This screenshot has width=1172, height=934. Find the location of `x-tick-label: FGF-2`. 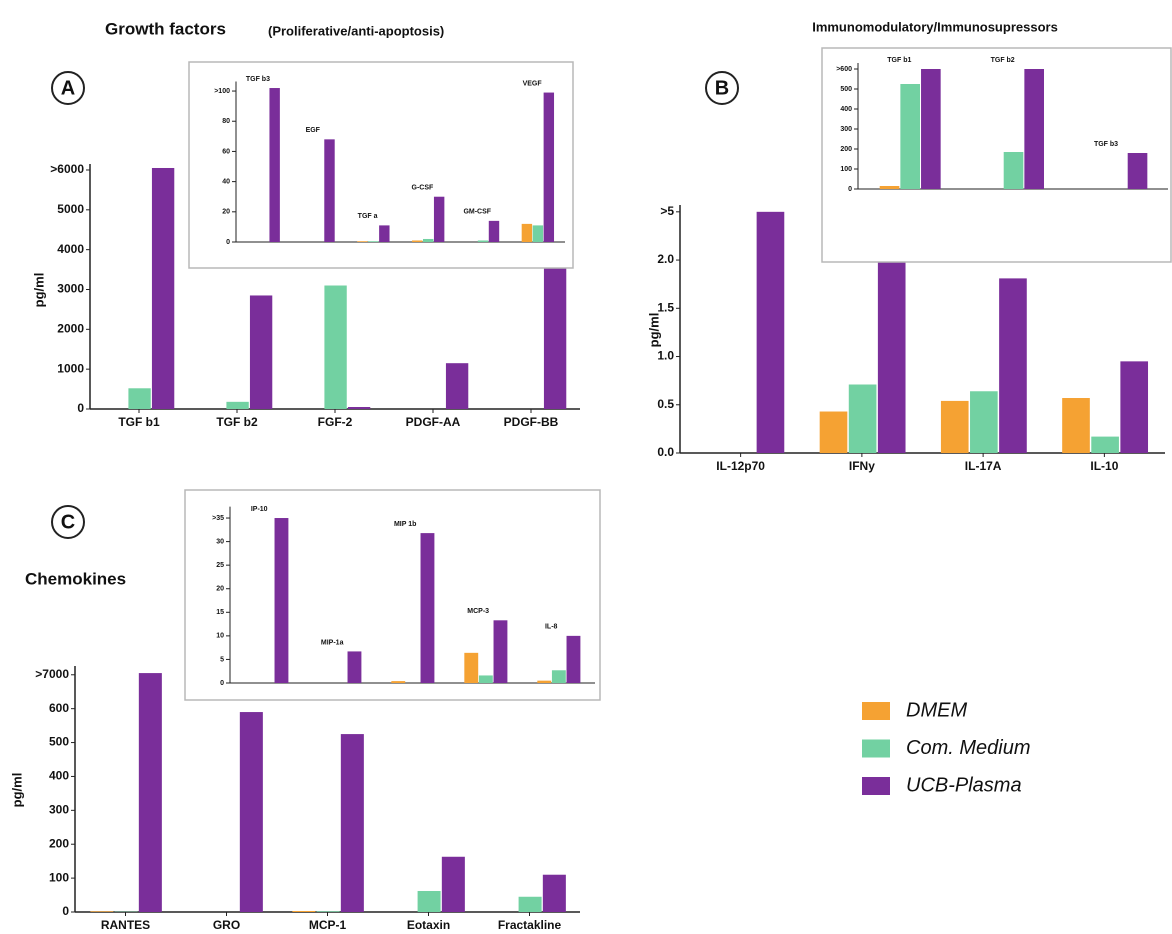

x-tick-label: FGF-2 is located at coordinates (335, 422).